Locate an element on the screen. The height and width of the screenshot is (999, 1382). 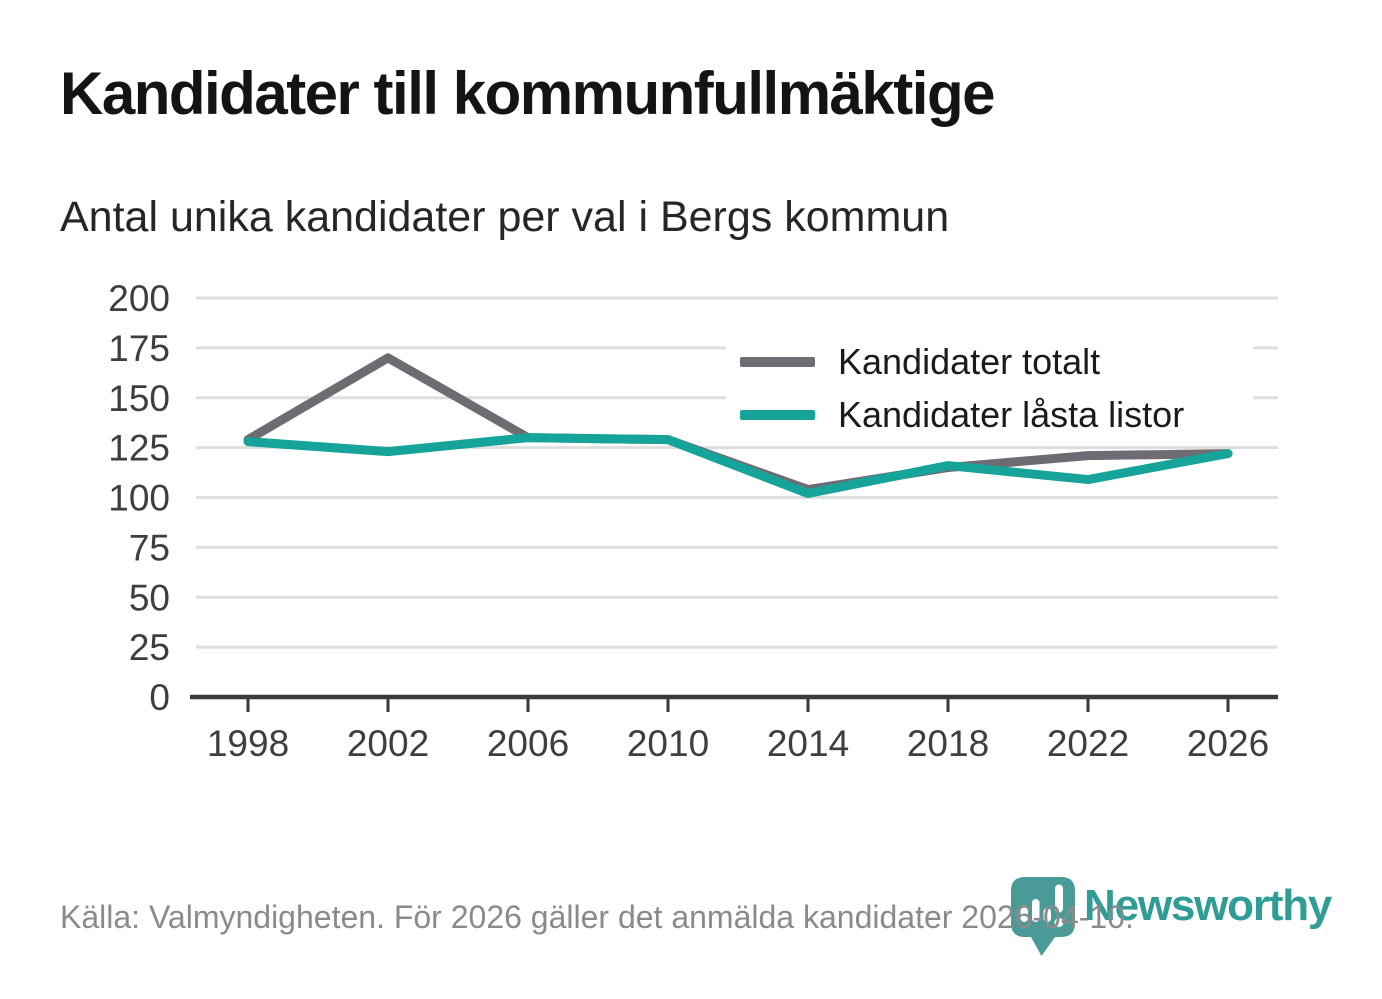
x-tick-label: 2026 is located at coordinates (1228, 743).